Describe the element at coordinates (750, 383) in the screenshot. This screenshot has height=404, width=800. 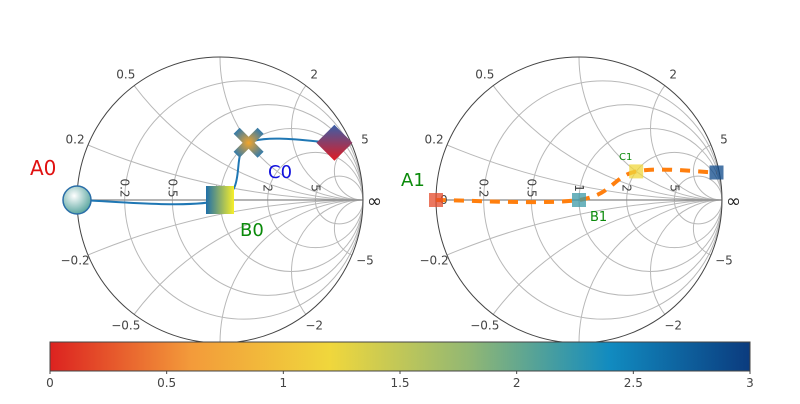
I see `colorbar-tick-label: 3` at that location.